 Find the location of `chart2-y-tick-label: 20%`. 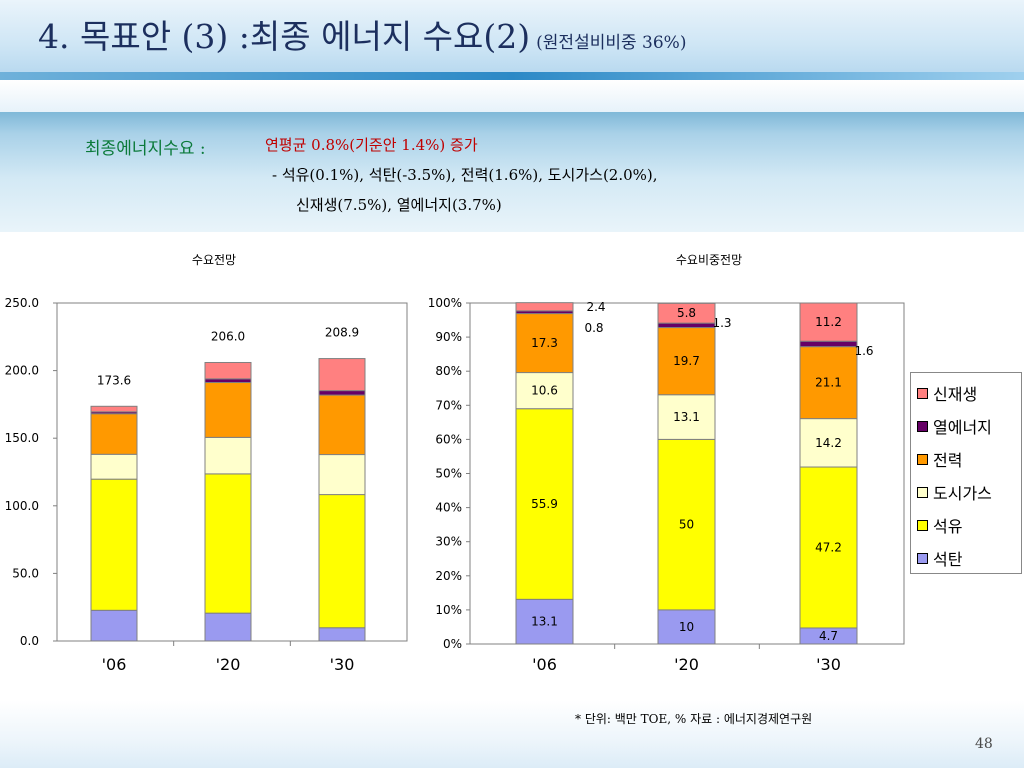

chart2-y-tick-label: 20% is located at coordinates (448, 576).